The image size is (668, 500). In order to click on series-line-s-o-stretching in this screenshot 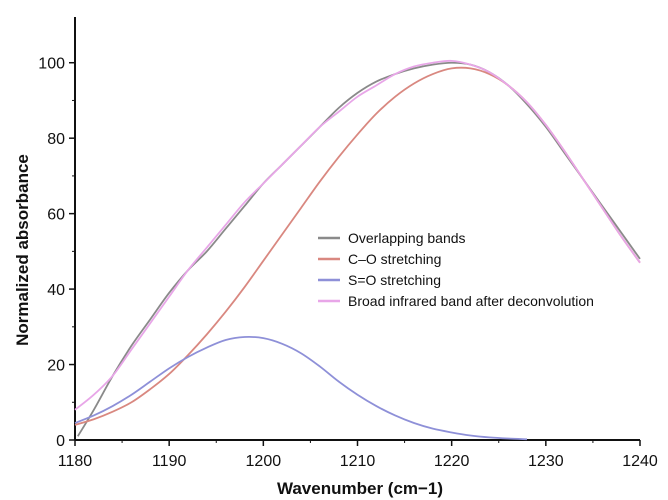, I will do `click(301, 388)`.